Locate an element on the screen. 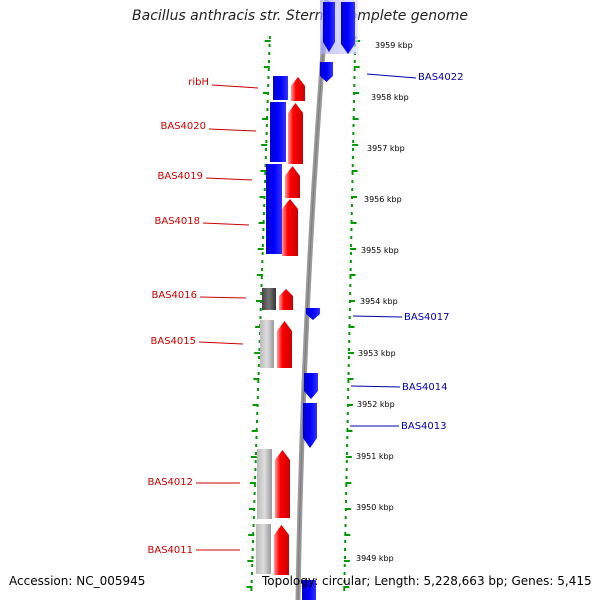  gene-reverse-bottom is located at coordinates (309, 590).